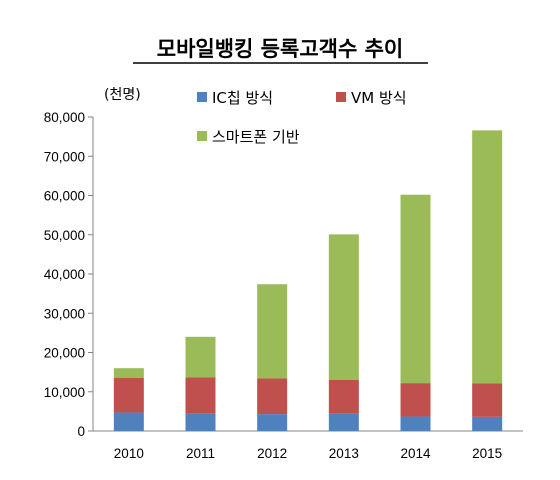 The image size is (560, 480). What do you see at coordinates (64, 235) in the screenshot?
I see `y-tick-label: 50,000` at bounding box center [64, 235].